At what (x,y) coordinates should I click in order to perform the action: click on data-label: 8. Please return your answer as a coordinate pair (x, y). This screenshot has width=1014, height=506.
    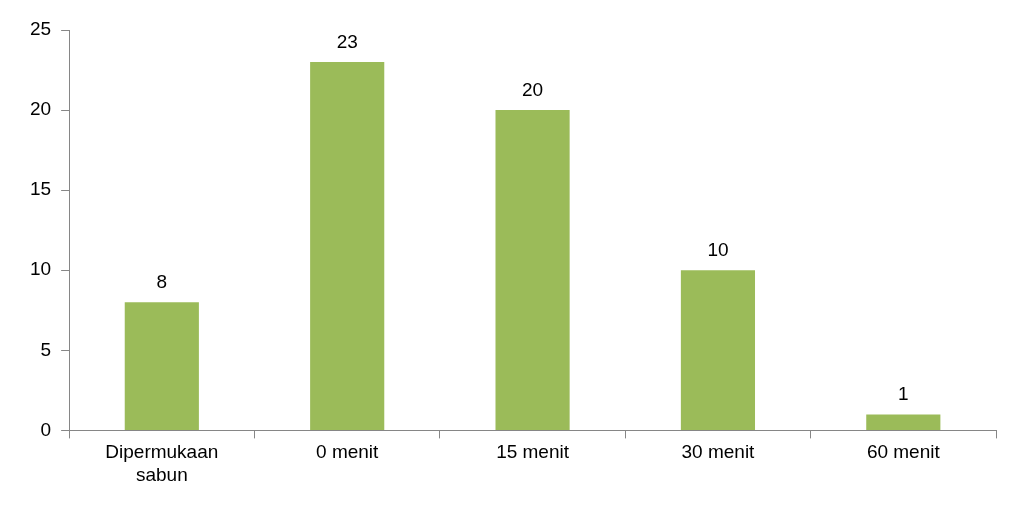
    Looking at the image, I should click on (162, 282).